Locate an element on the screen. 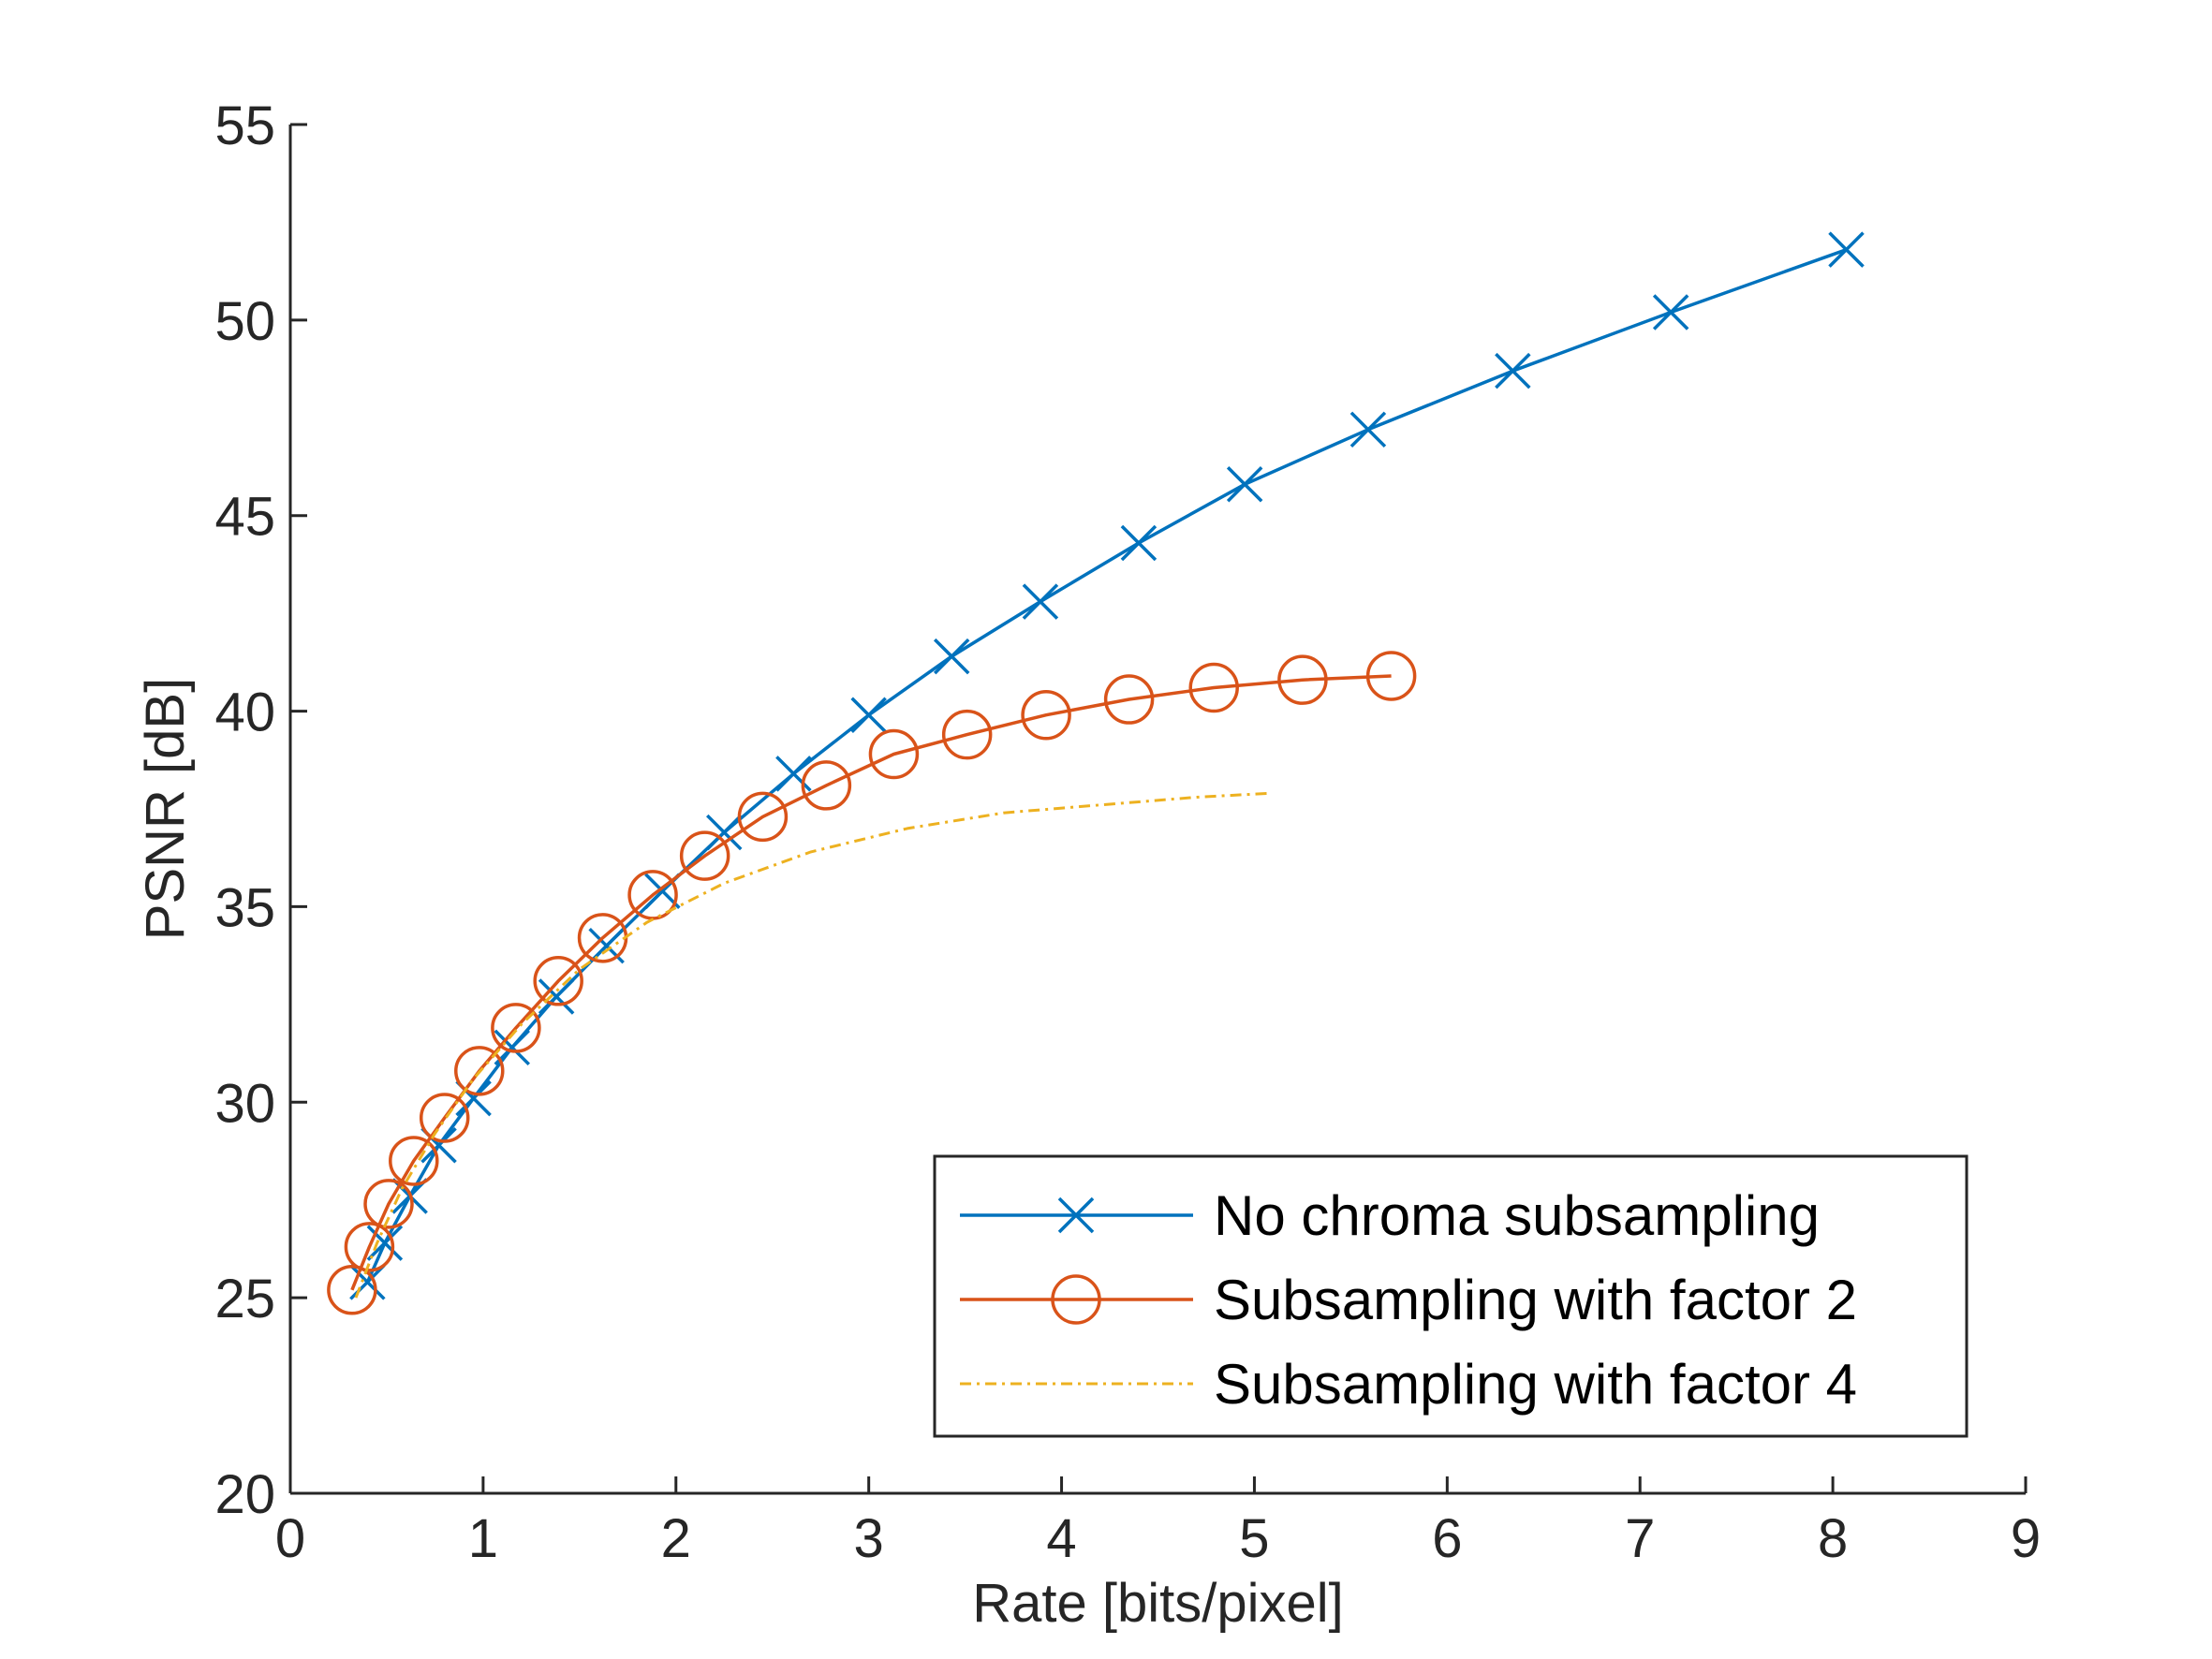 The width and height of the screenshot is (2212, 1659). y-tick-label: 25 is located at coordinates (244, 1299).